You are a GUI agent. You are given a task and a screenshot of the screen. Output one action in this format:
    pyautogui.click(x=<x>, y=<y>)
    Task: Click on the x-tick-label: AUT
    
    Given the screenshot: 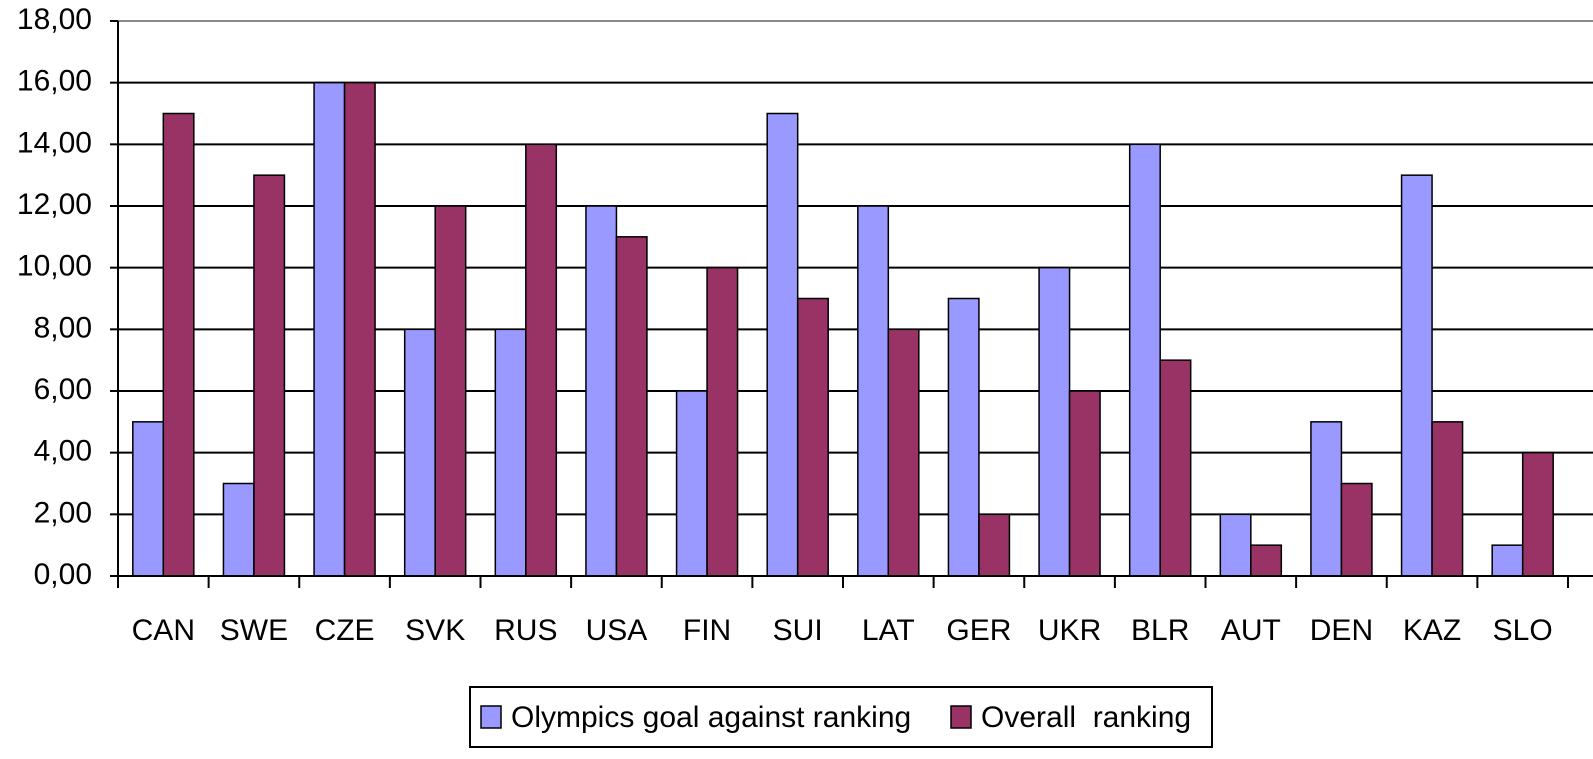 What is the action you would take?
    pyautogui.click(x=1251, y=630)
    